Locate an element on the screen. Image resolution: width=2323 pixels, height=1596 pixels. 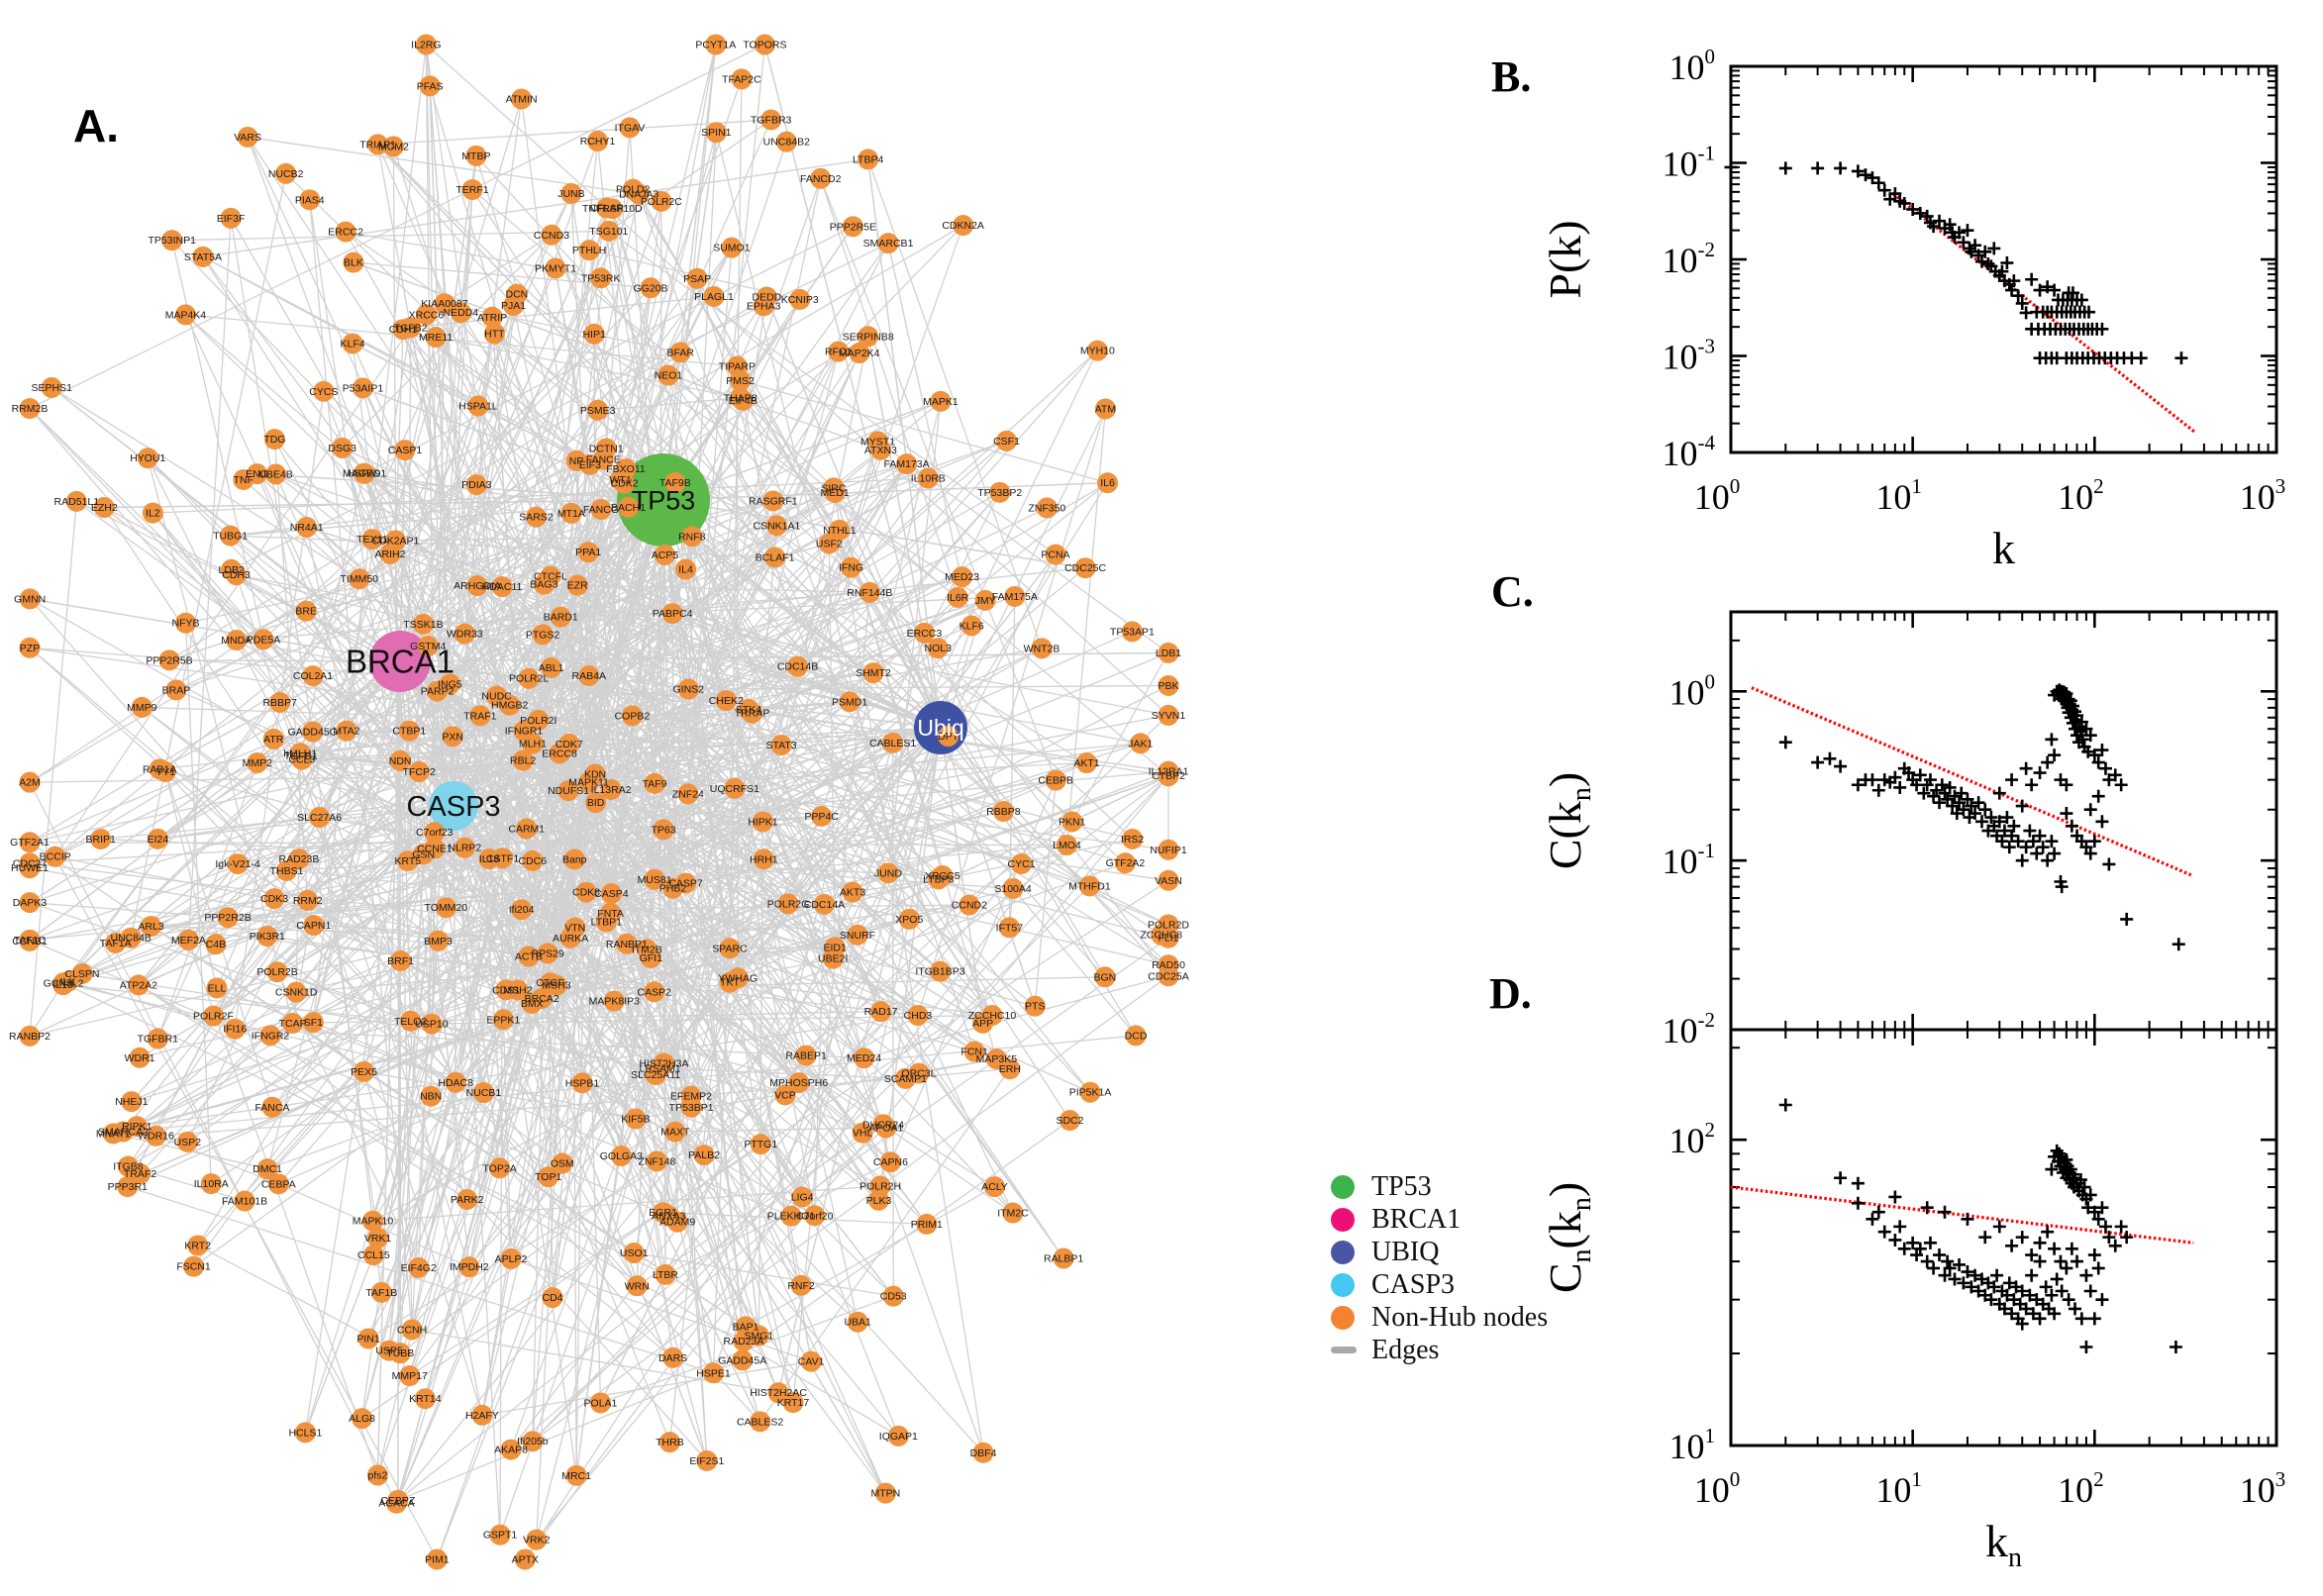
legend-item-ubiq: UBIQ is located at coordinates (1439, 1252).